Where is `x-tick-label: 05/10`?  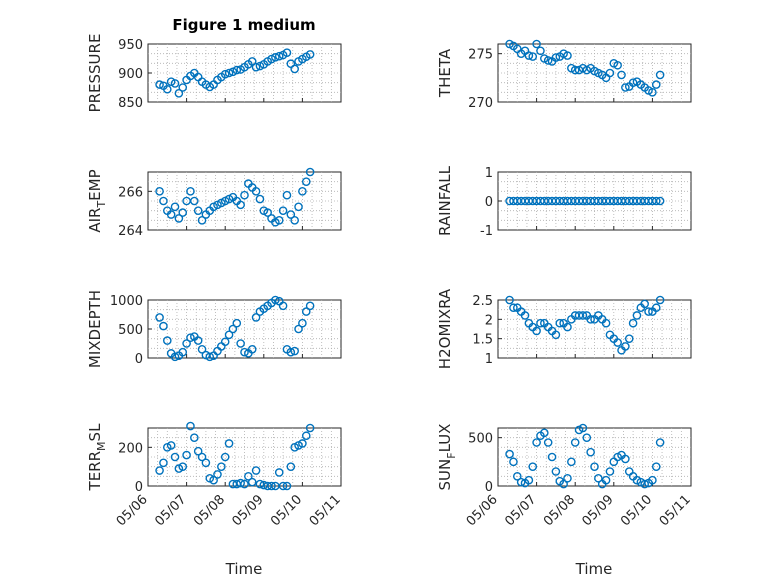
x-tick-label: 05/10 is located at coordinates (636, 510).